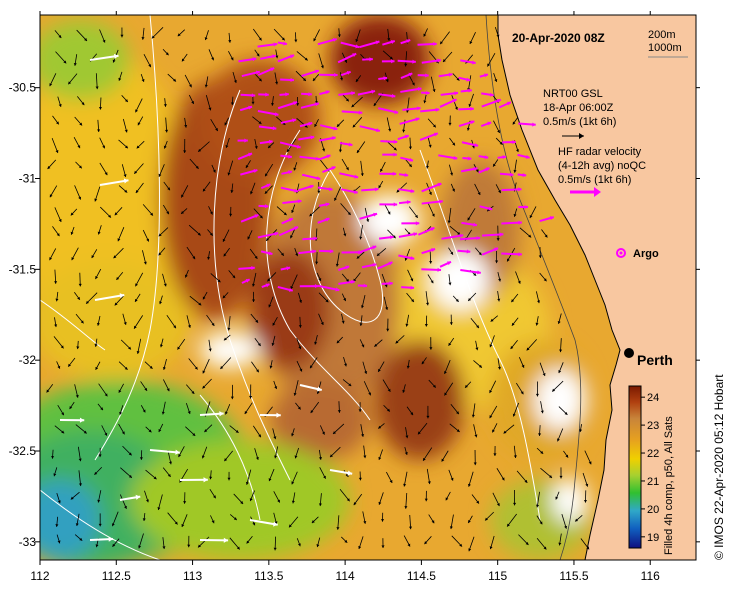 The image size is (739, 592). Describe the element at coordinates (23, 451) in the screenshot. I see `y-tick-label: -32.5` at that location.